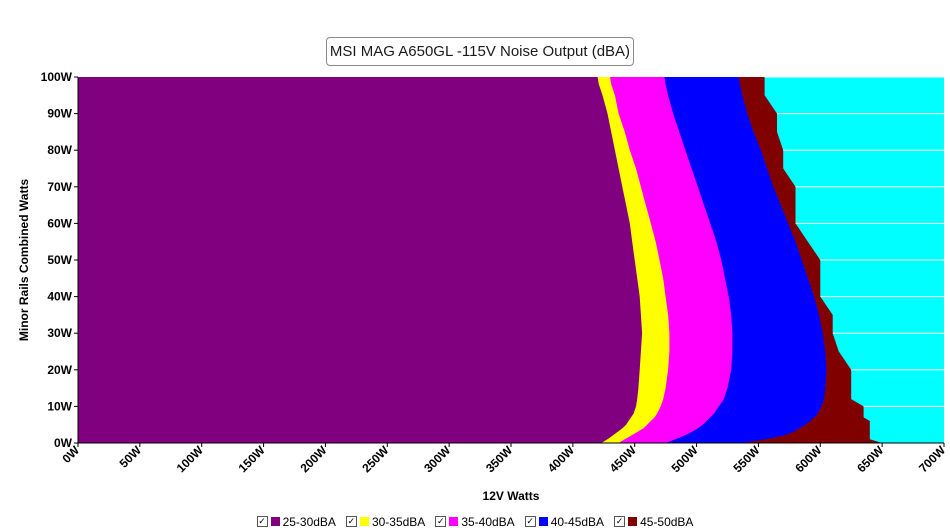  I want to click on y-tick-label: 50W, so click(59, 260).